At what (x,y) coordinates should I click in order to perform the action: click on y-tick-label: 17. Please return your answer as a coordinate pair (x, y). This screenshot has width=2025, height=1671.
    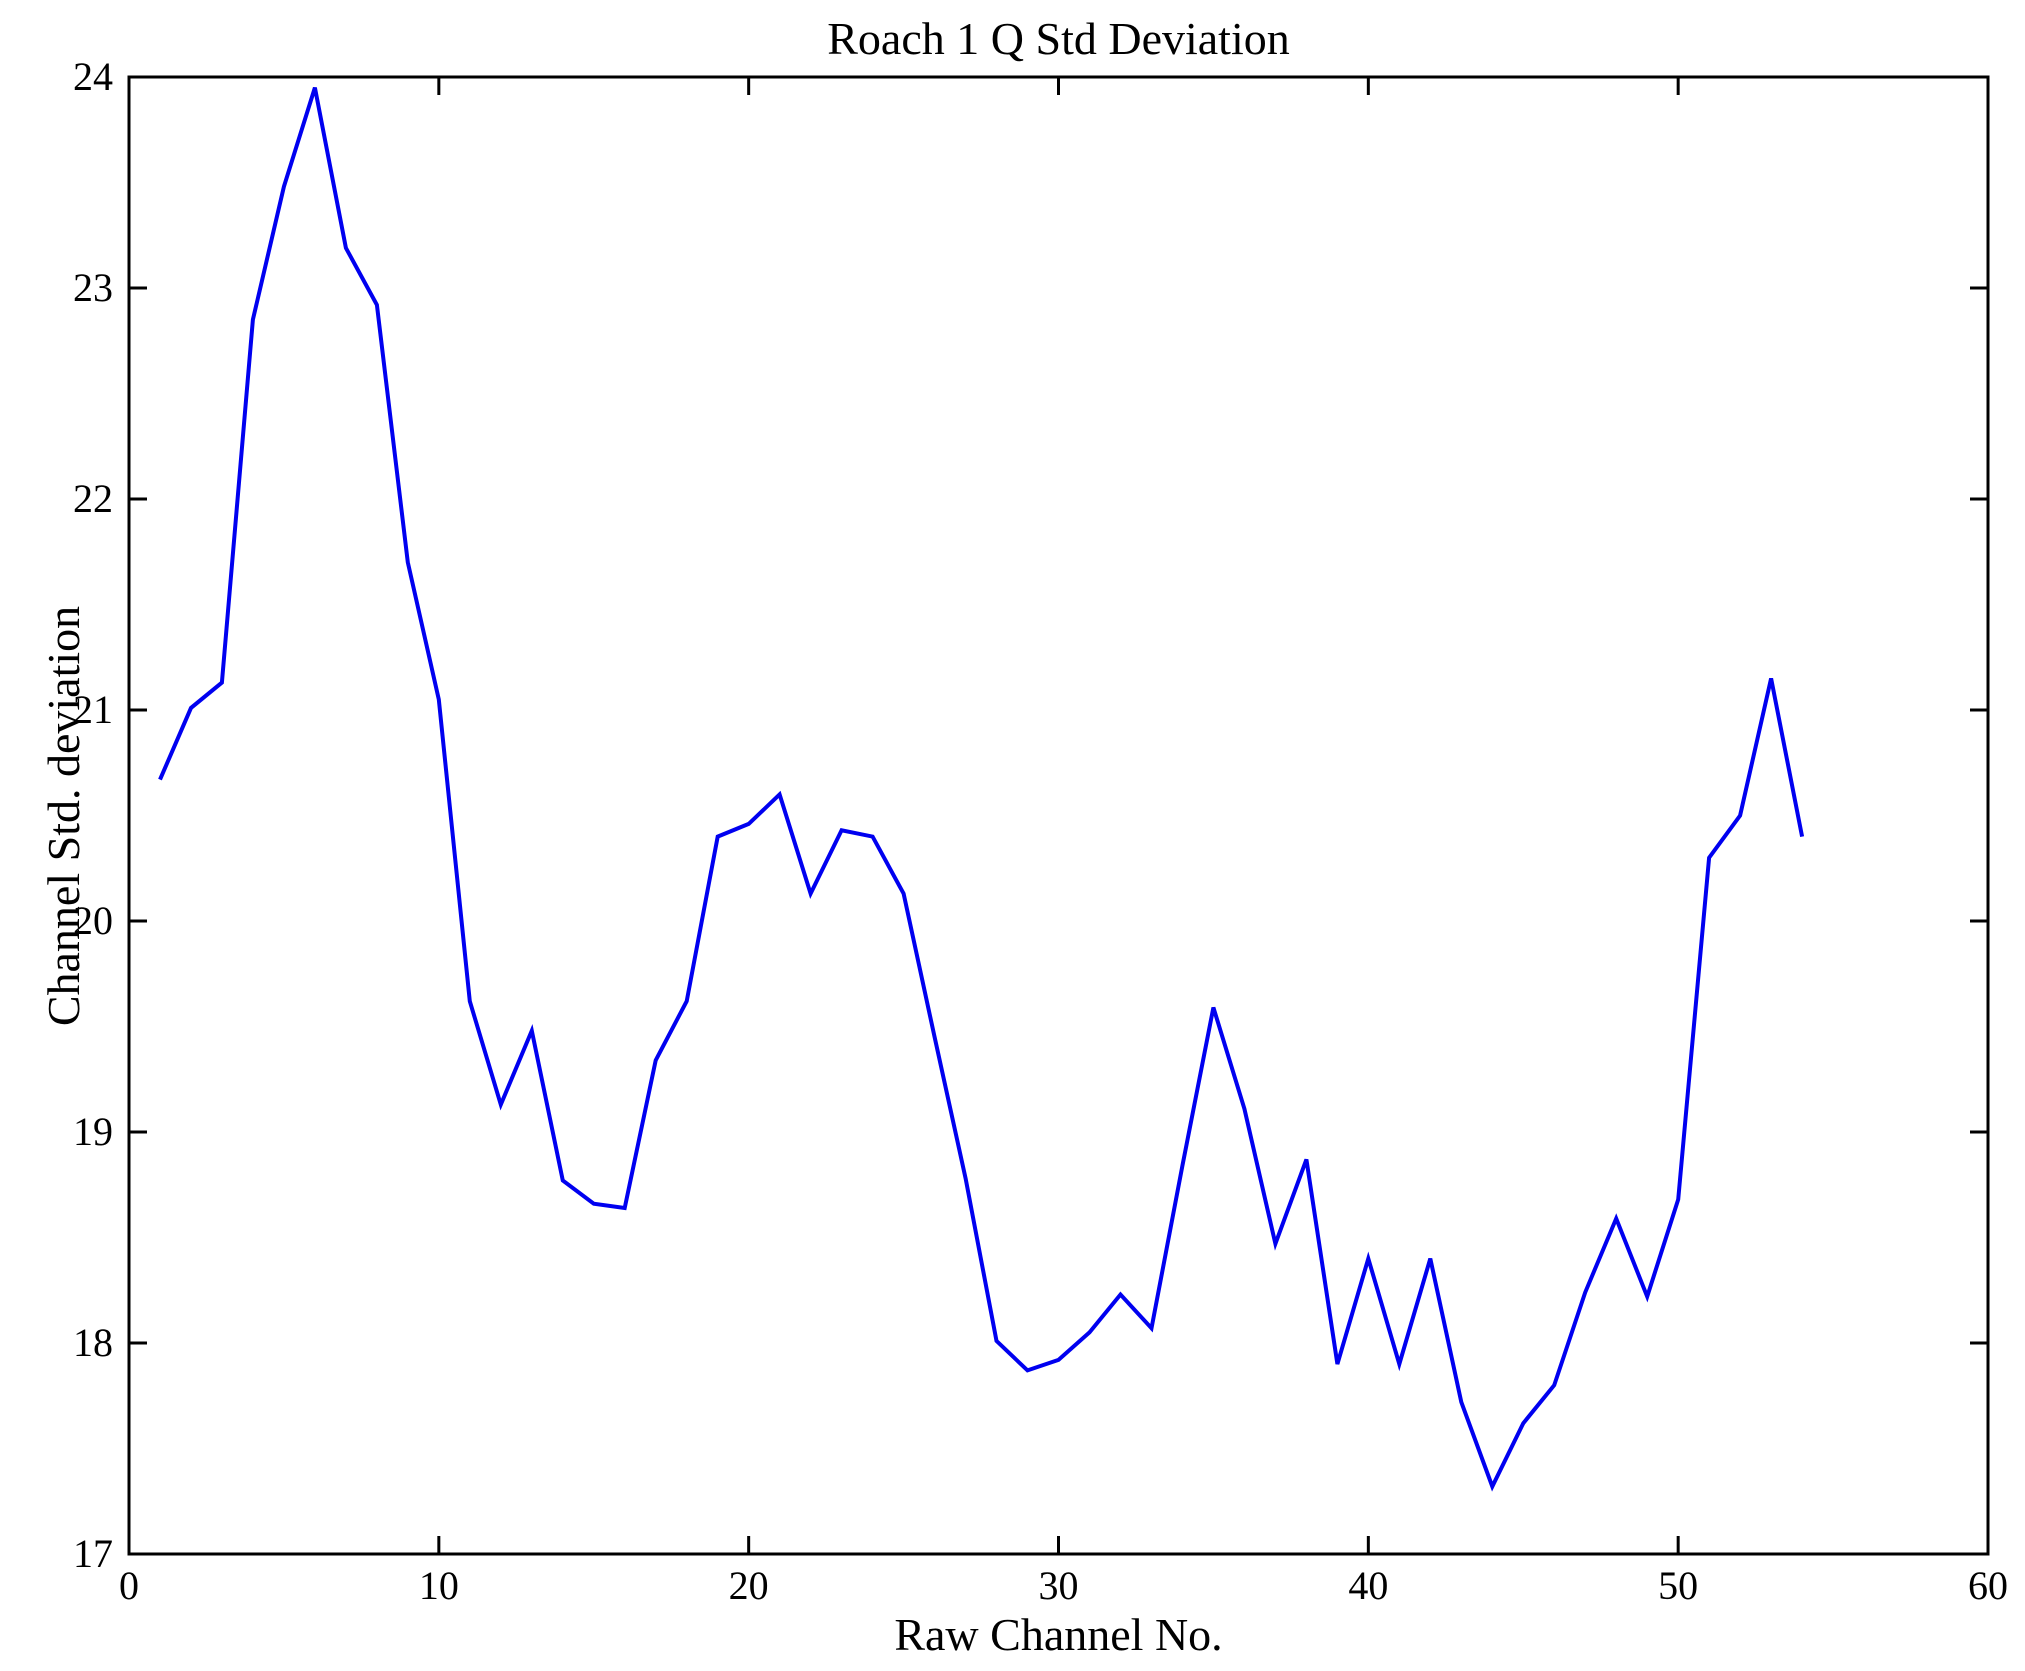
    Looking at the image, I should click on (93, 1553).